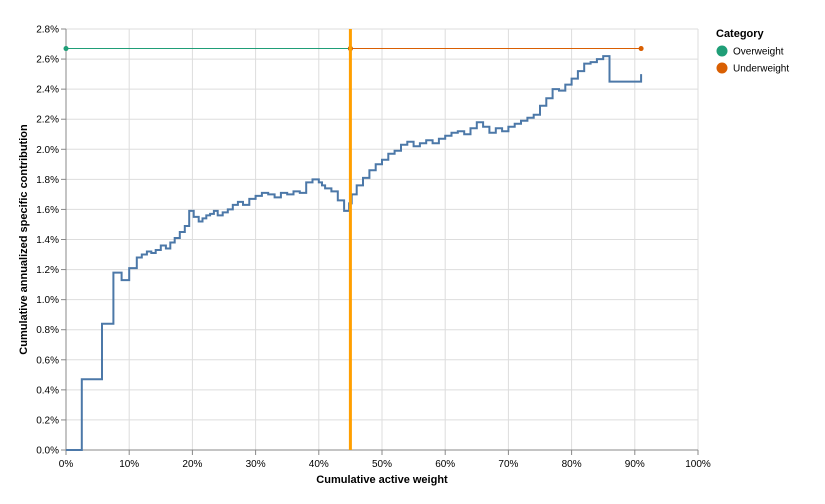 This screenshot has height=504, width=825. Describe the element at coordinates (47, 90) in the screenshot. I see `y-tick-label: 2.4%` at that location.